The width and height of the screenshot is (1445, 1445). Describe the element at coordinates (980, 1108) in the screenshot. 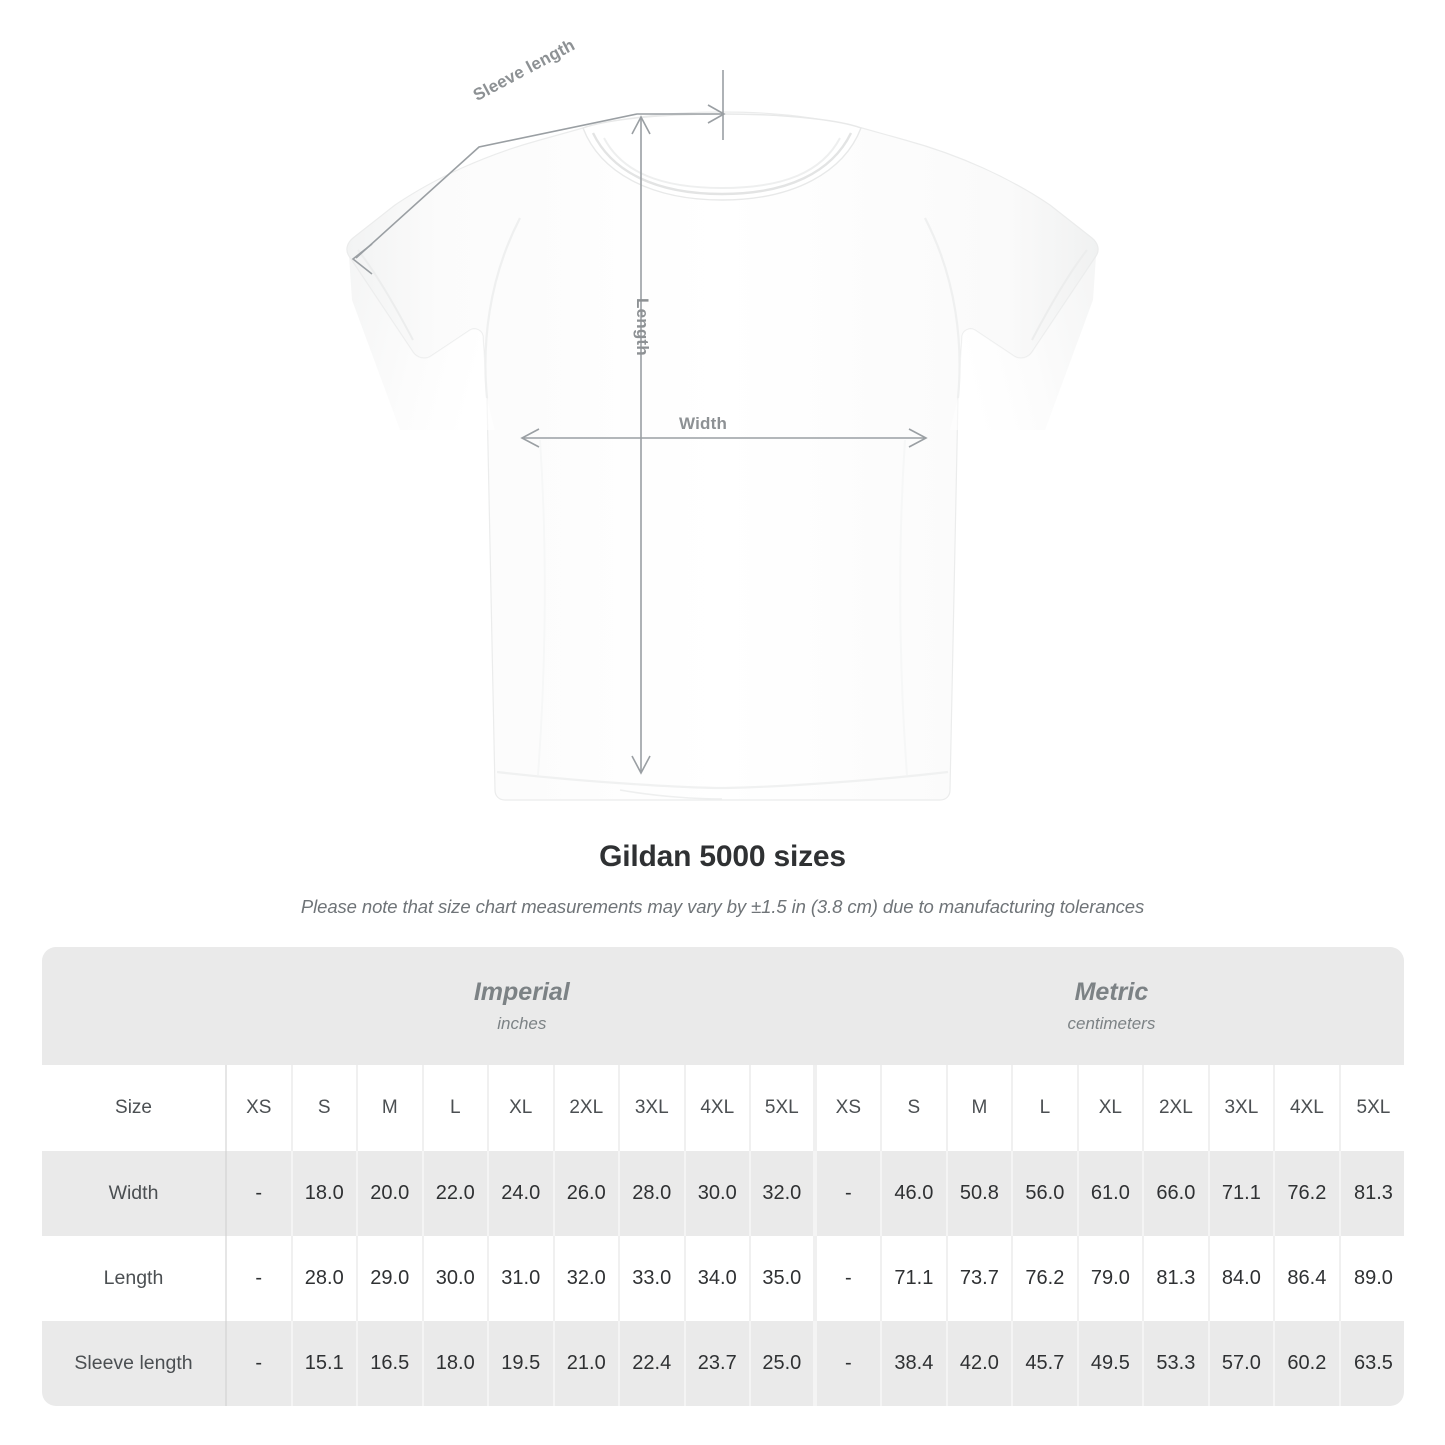

I see `size-header-metric-m: M` at that location.